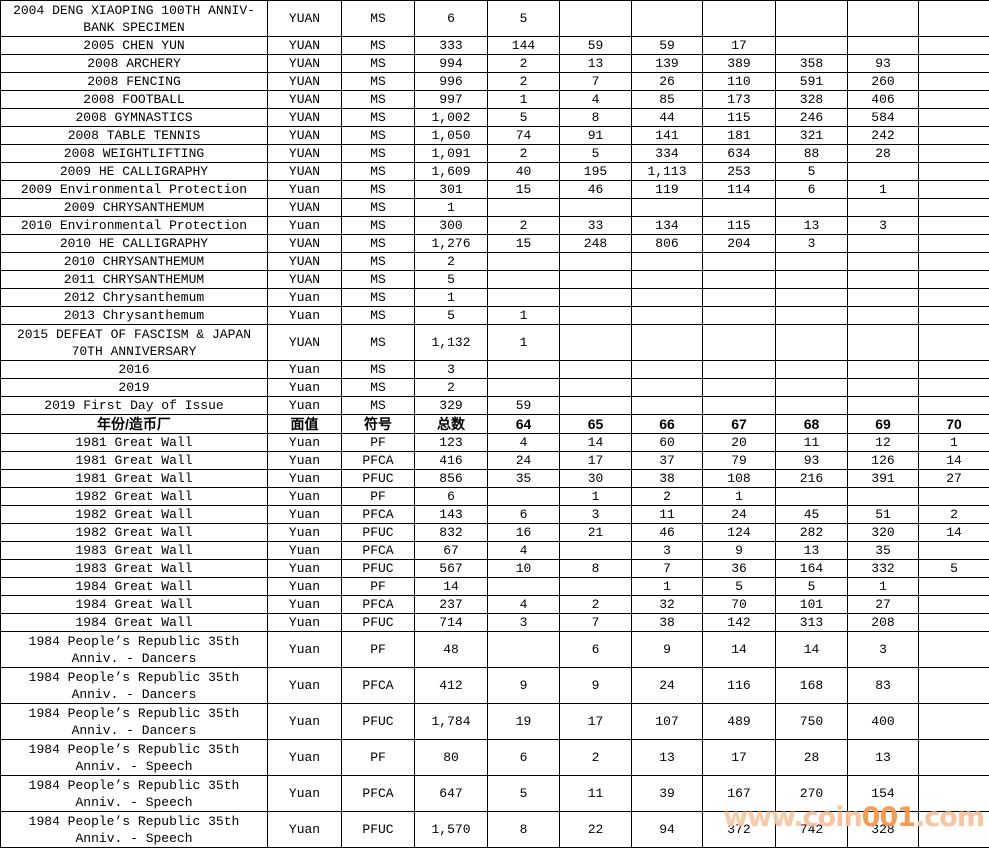  Describe the element at coordinates (451, 342) in the screenshot. I see `total-count-cell: 1,132` at that location.